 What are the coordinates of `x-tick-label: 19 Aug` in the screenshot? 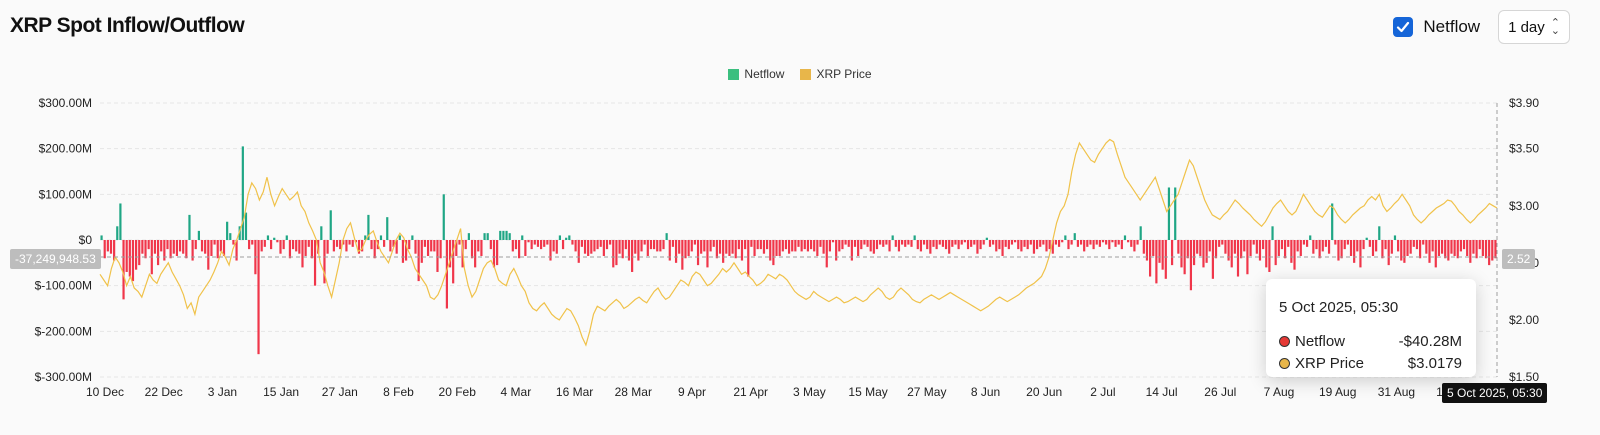 It's located at (1337, 392).